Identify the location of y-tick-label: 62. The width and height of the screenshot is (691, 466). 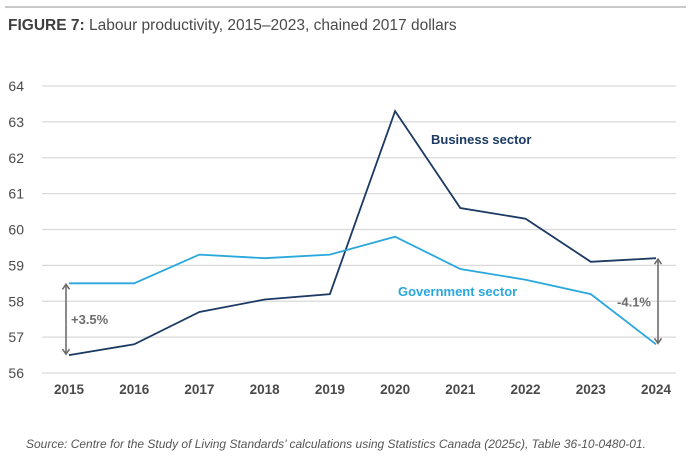
(16, 158).